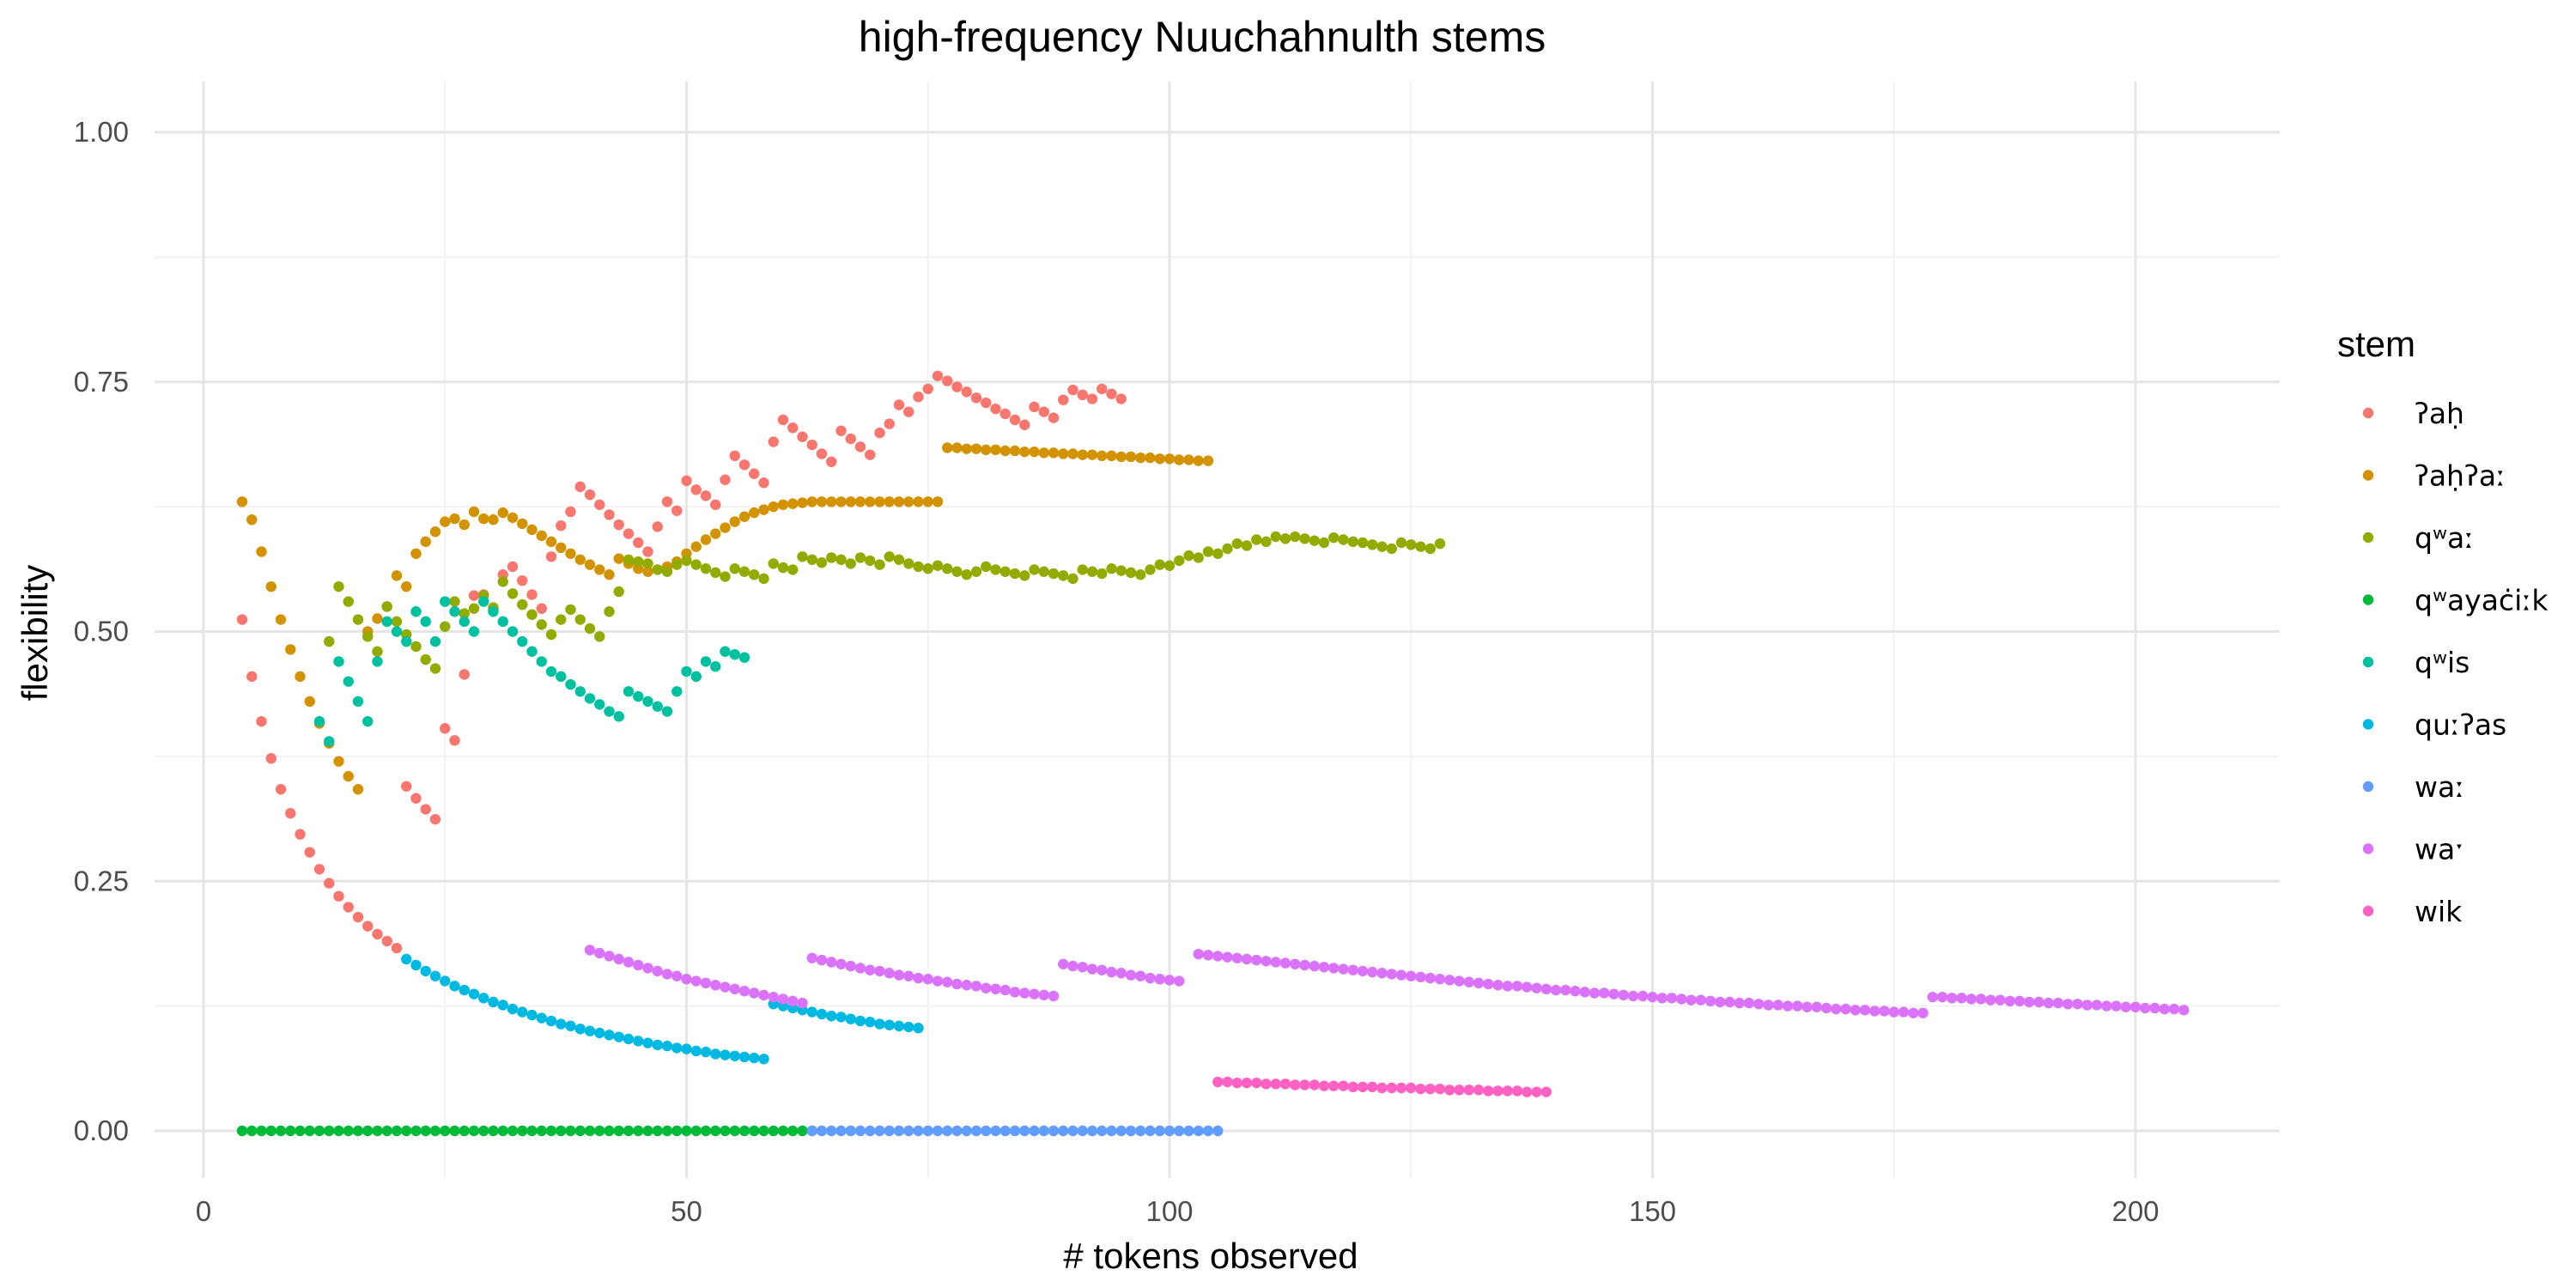  Describe the element at coordinates (2442, 662) in the screenshot. I see `legend-label: qʷis` at that location.